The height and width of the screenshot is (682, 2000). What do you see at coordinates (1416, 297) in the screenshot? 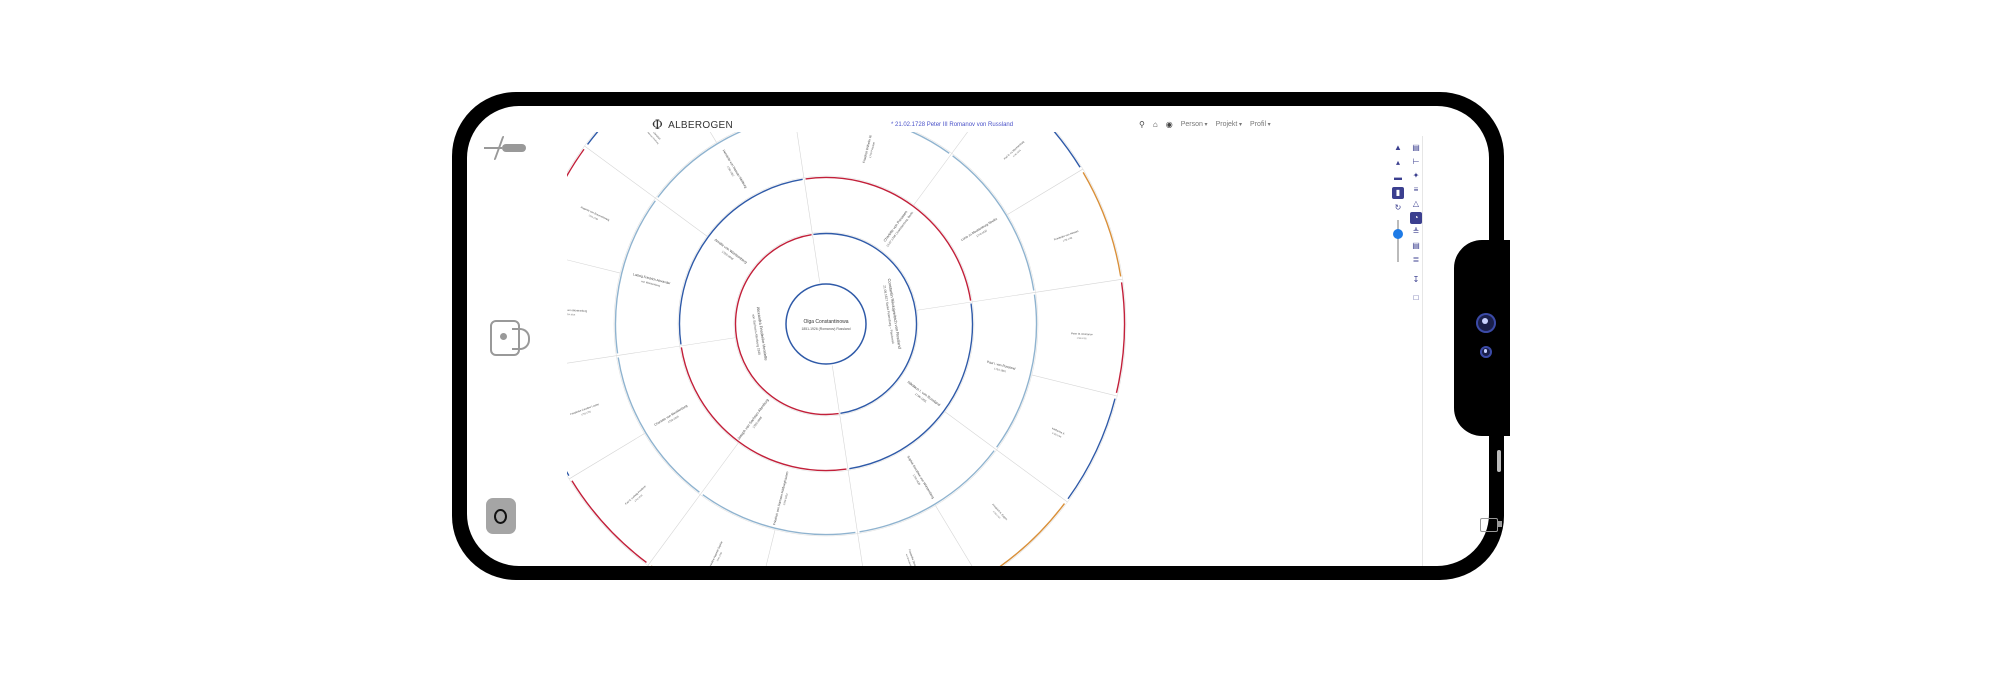
I see `document-icon: □` at bounding box center [1416, 297].